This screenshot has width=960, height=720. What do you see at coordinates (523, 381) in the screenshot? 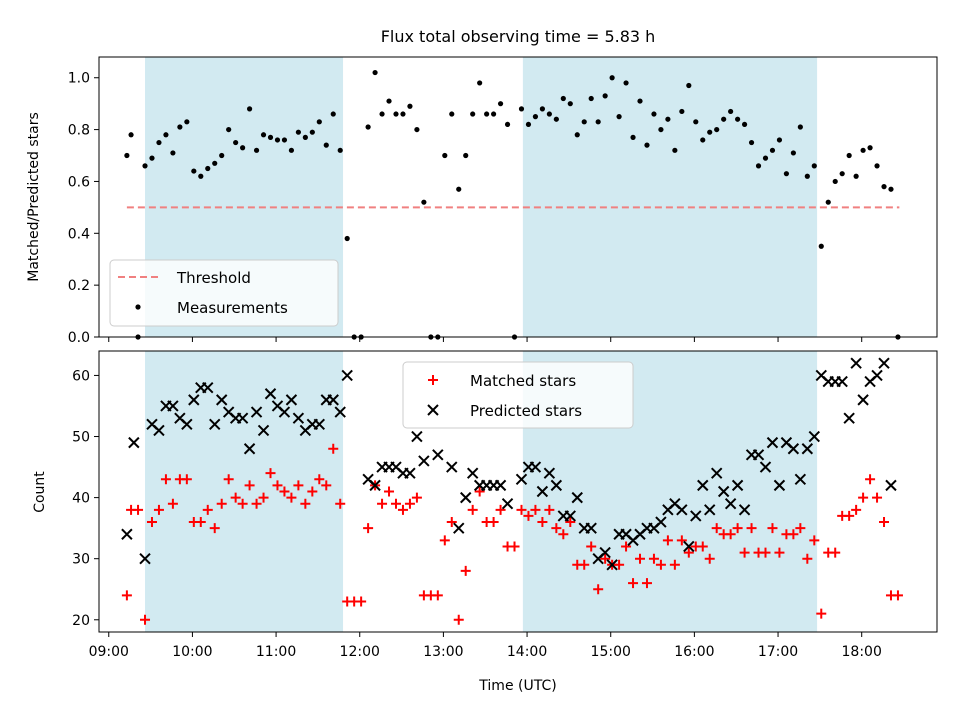
I see `legend-matched-label: Matched stars` at bounding box center [523, 381].